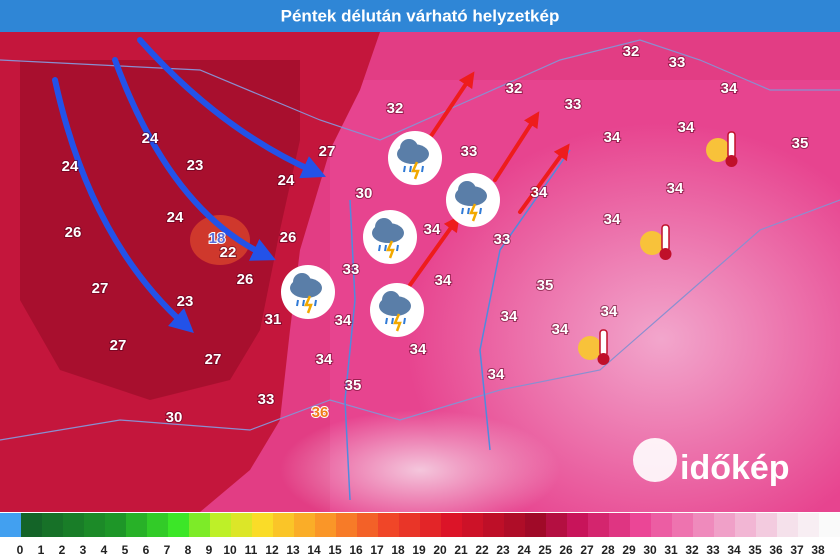 This screenshot has height=560, width=840. Describe the element at coordinates (545, 550) in the screenshot. I see `legend-label: 25` at that location.